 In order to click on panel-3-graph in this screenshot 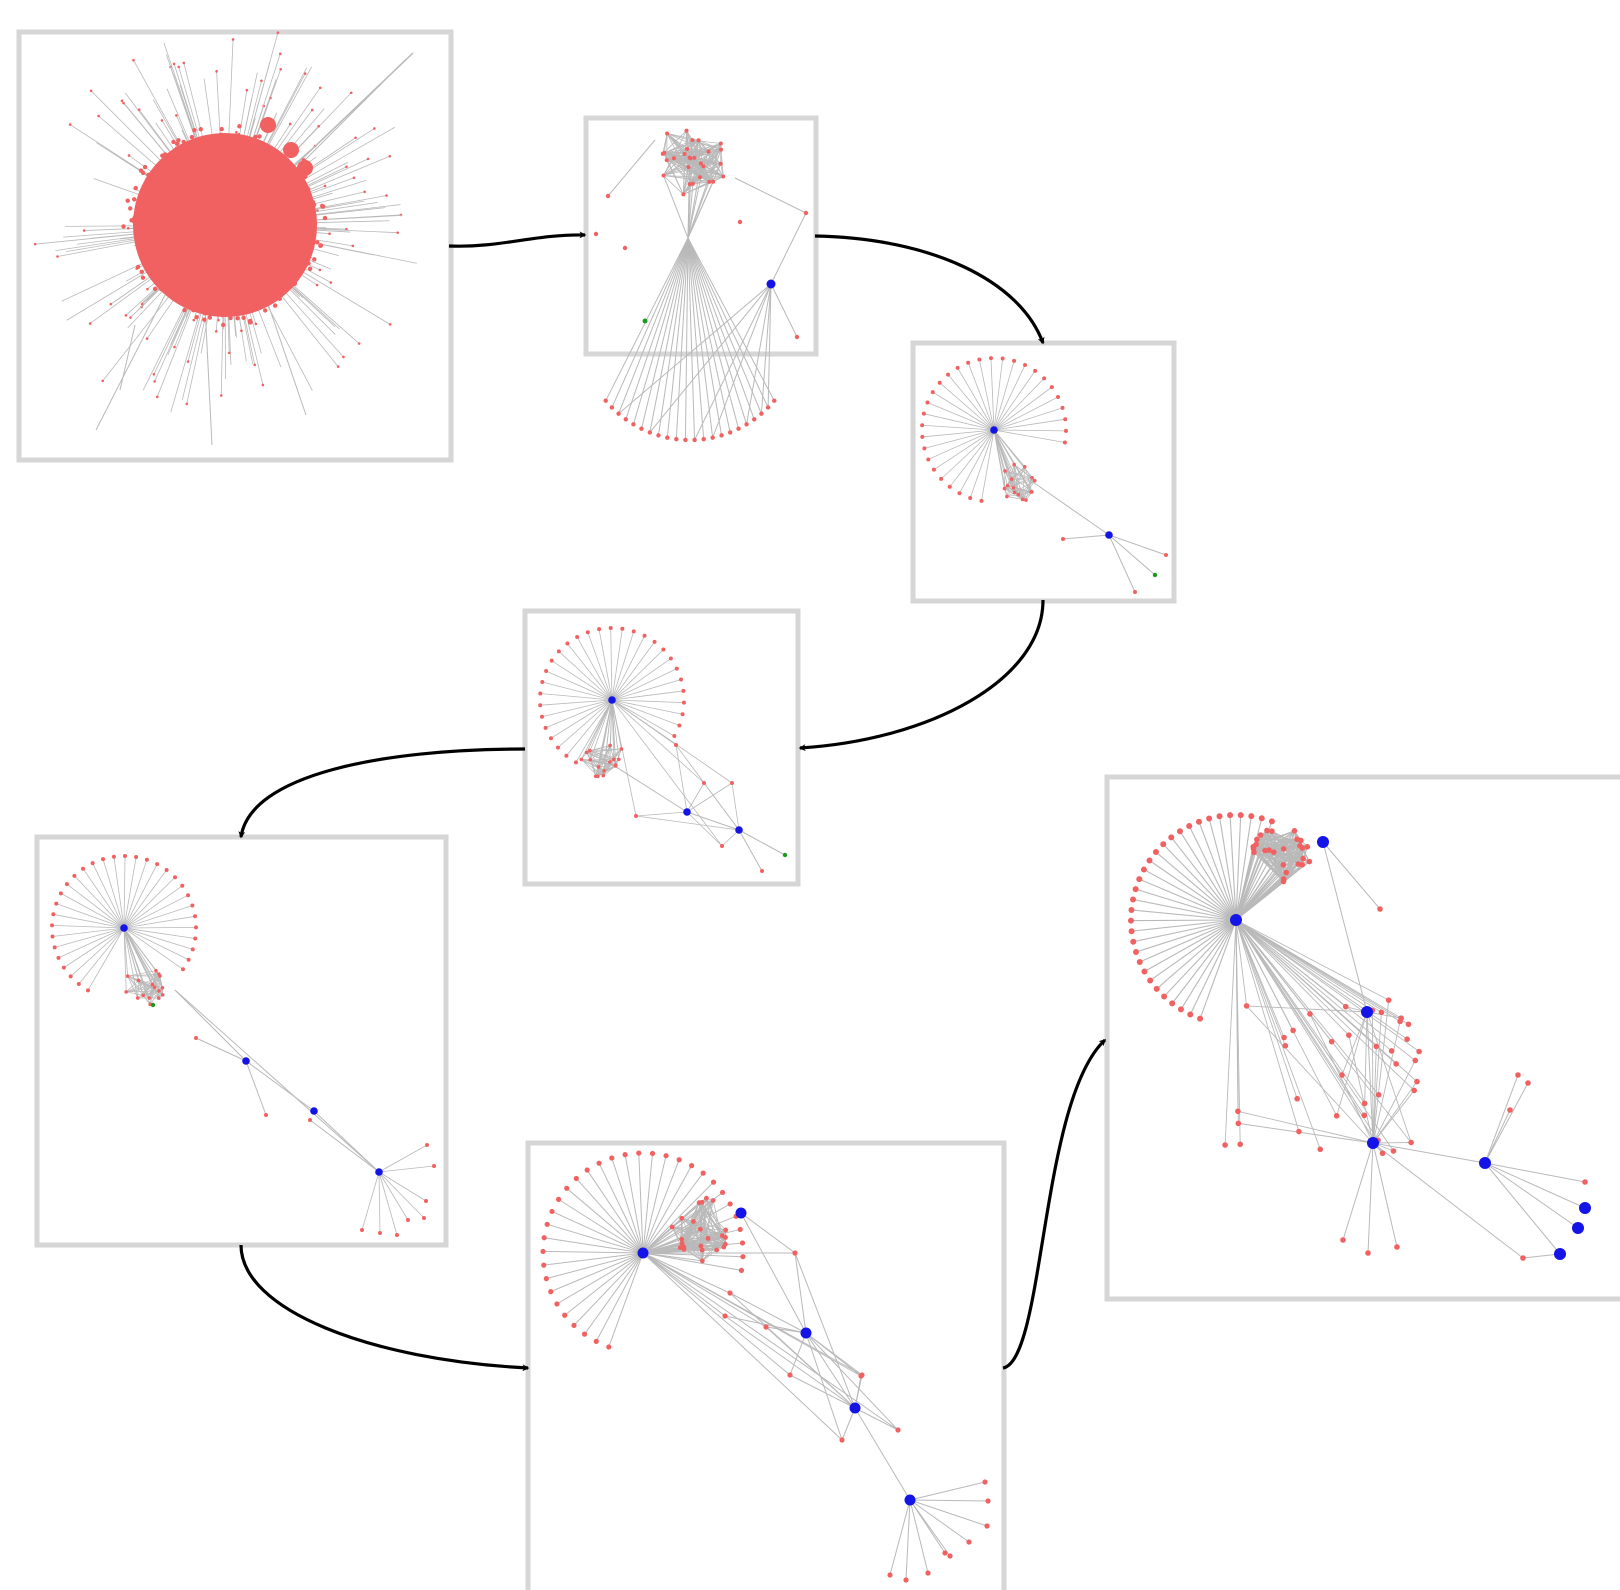, I will do `click(1044, 475)`.